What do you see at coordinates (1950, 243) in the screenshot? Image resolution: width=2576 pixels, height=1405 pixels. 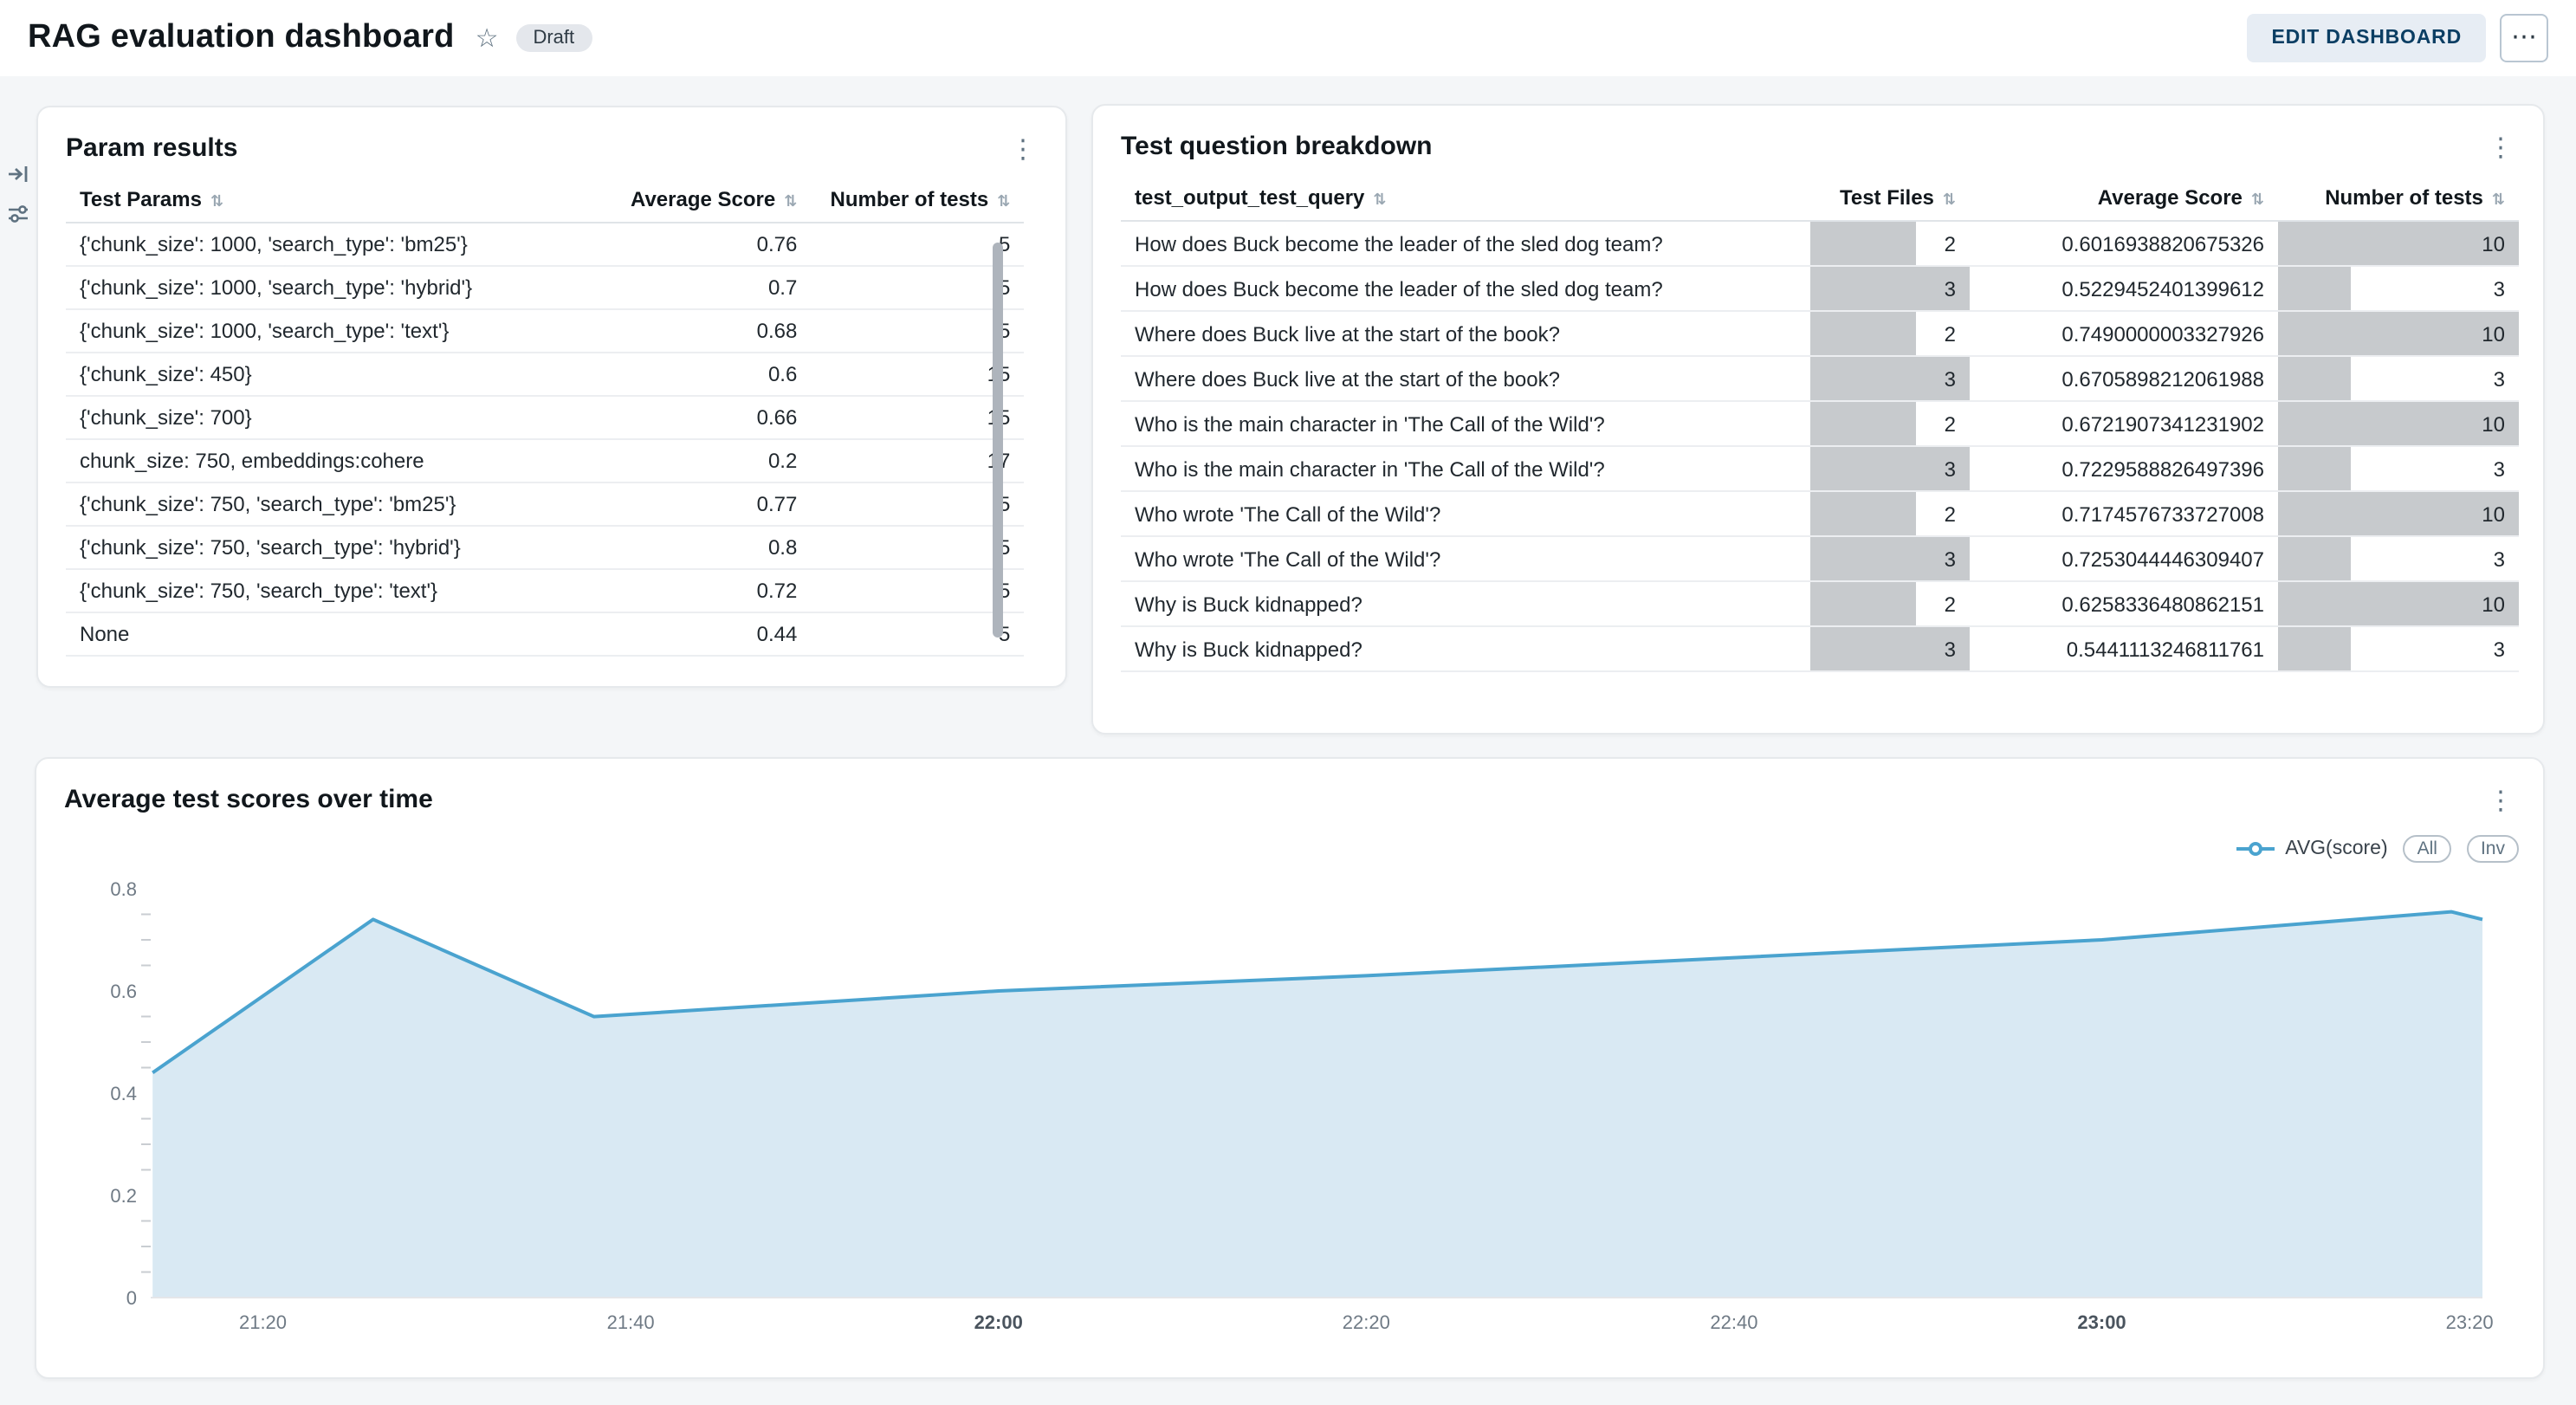 I see `bar-value: 2` at bounding box center [1950, 243].